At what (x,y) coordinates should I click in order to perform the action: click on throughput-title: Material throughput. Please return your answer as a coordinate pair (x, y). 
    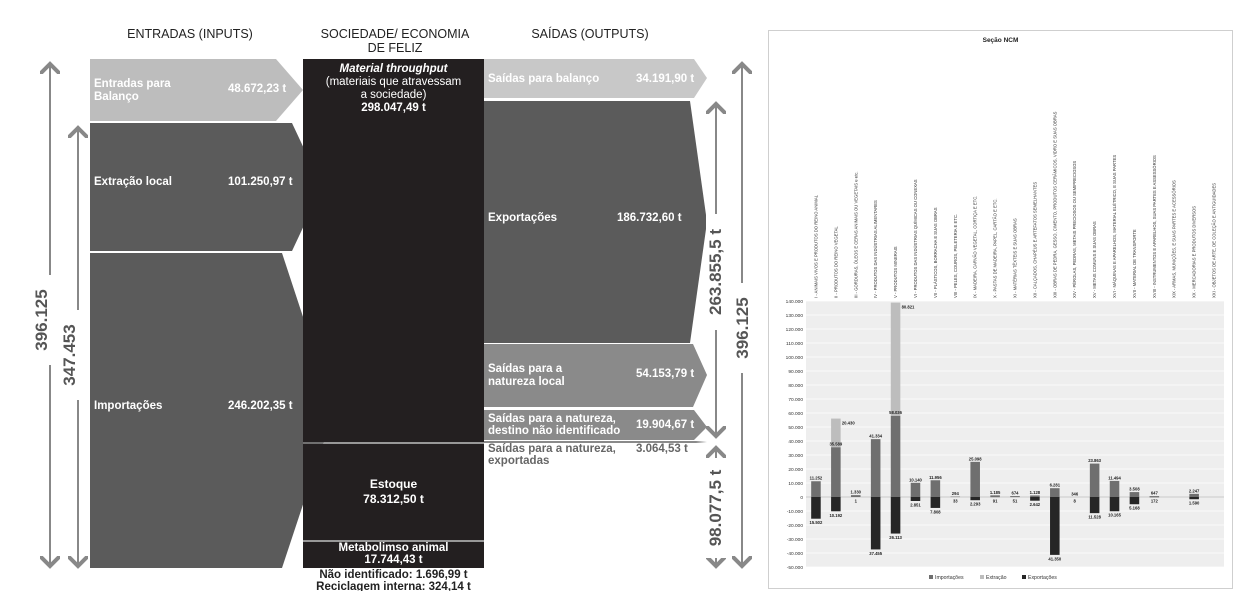
    Looking at the image, I should click on (393, 69).